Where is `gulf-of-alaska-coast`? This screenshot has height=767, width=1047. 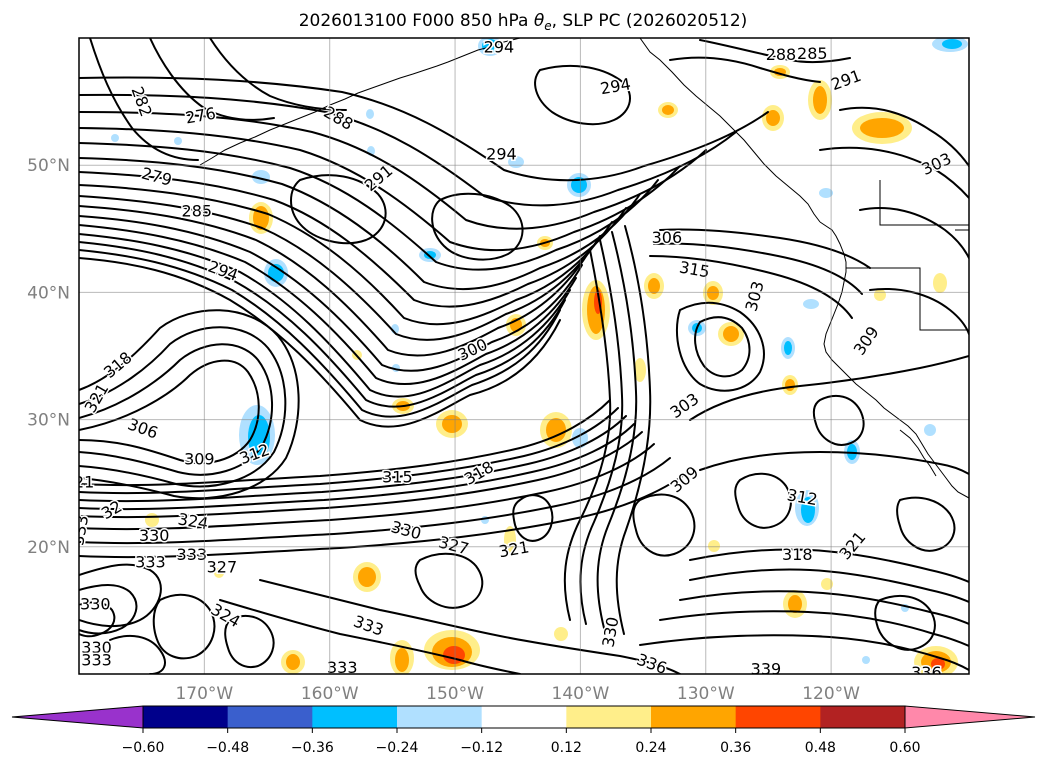
gulf-of-alaska-coast is located at coordinates (730, 130).